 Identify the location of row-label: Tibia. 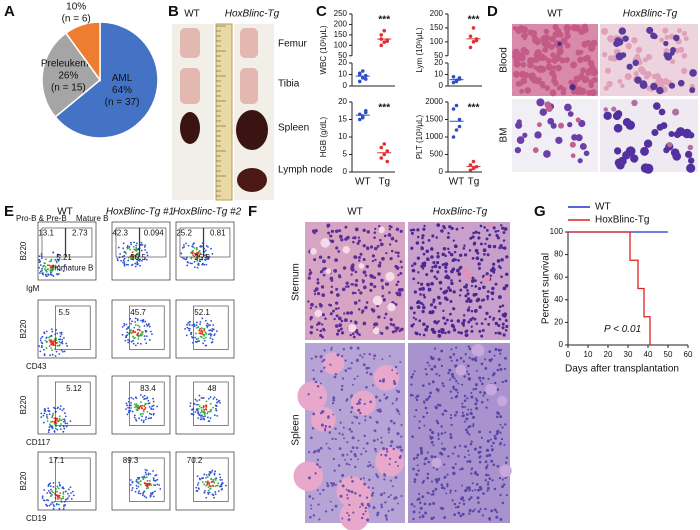
(289, 84).